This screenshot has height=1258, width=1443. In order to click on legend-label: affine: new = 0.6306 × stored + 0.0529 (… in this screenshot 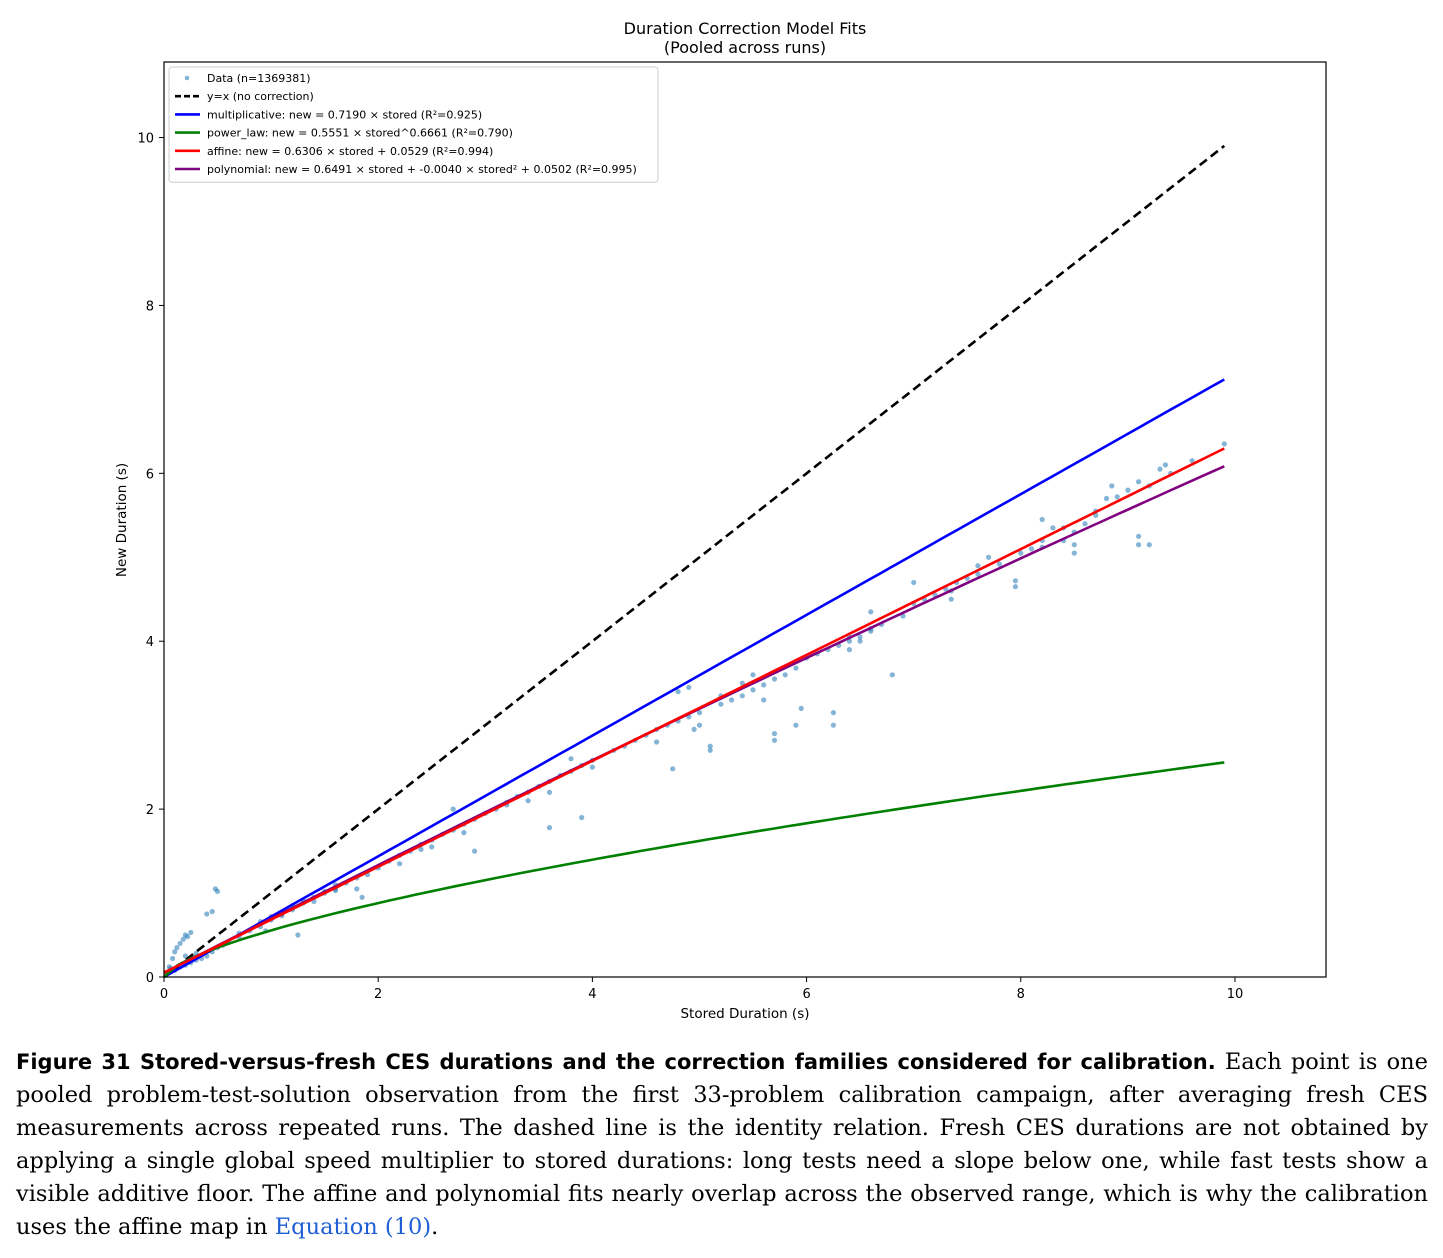, I will do `click(350, 151)`.